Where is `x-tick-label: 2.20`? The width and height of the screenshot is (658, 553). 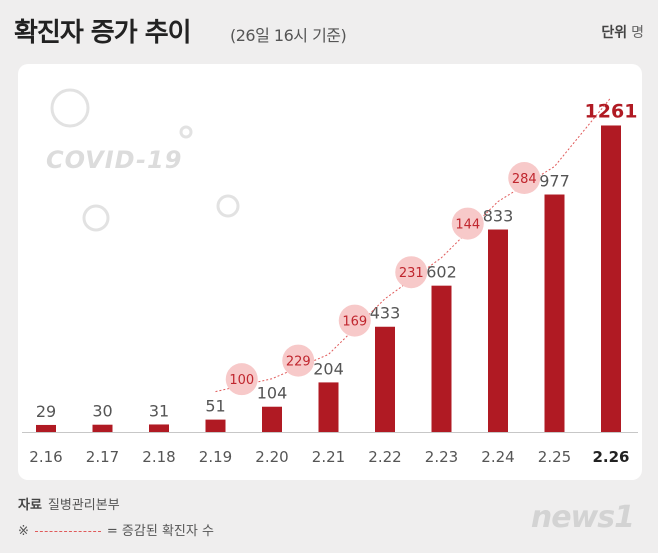 x-tick-label: 2.20 is located at coordinates (271, 457).